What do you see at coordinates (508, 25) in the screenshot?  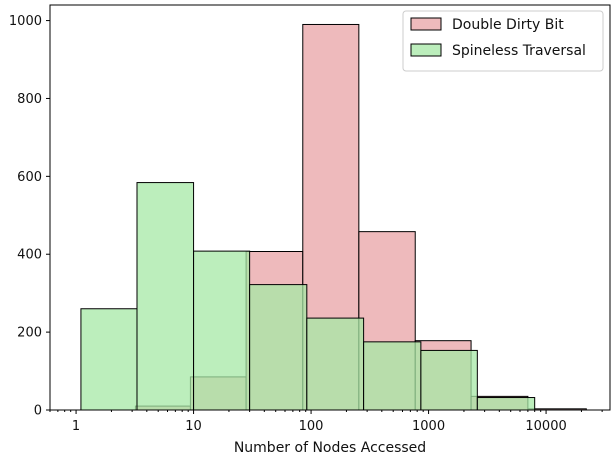 I see `legend-label-double-dirty-bit: Double Dirty Bit` at bounding box center [508, 25].